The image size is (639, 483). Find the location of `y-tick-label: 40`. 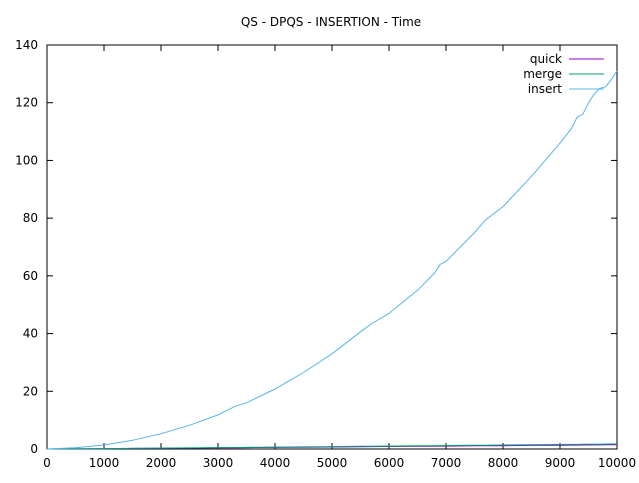

y-tick-label: 40 is located at coordinates (30, 334).